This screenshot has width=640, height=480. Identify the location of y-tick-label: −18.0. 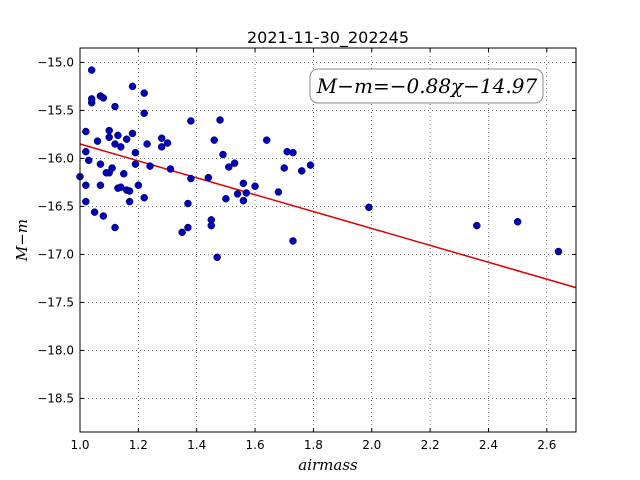
(55, 350).